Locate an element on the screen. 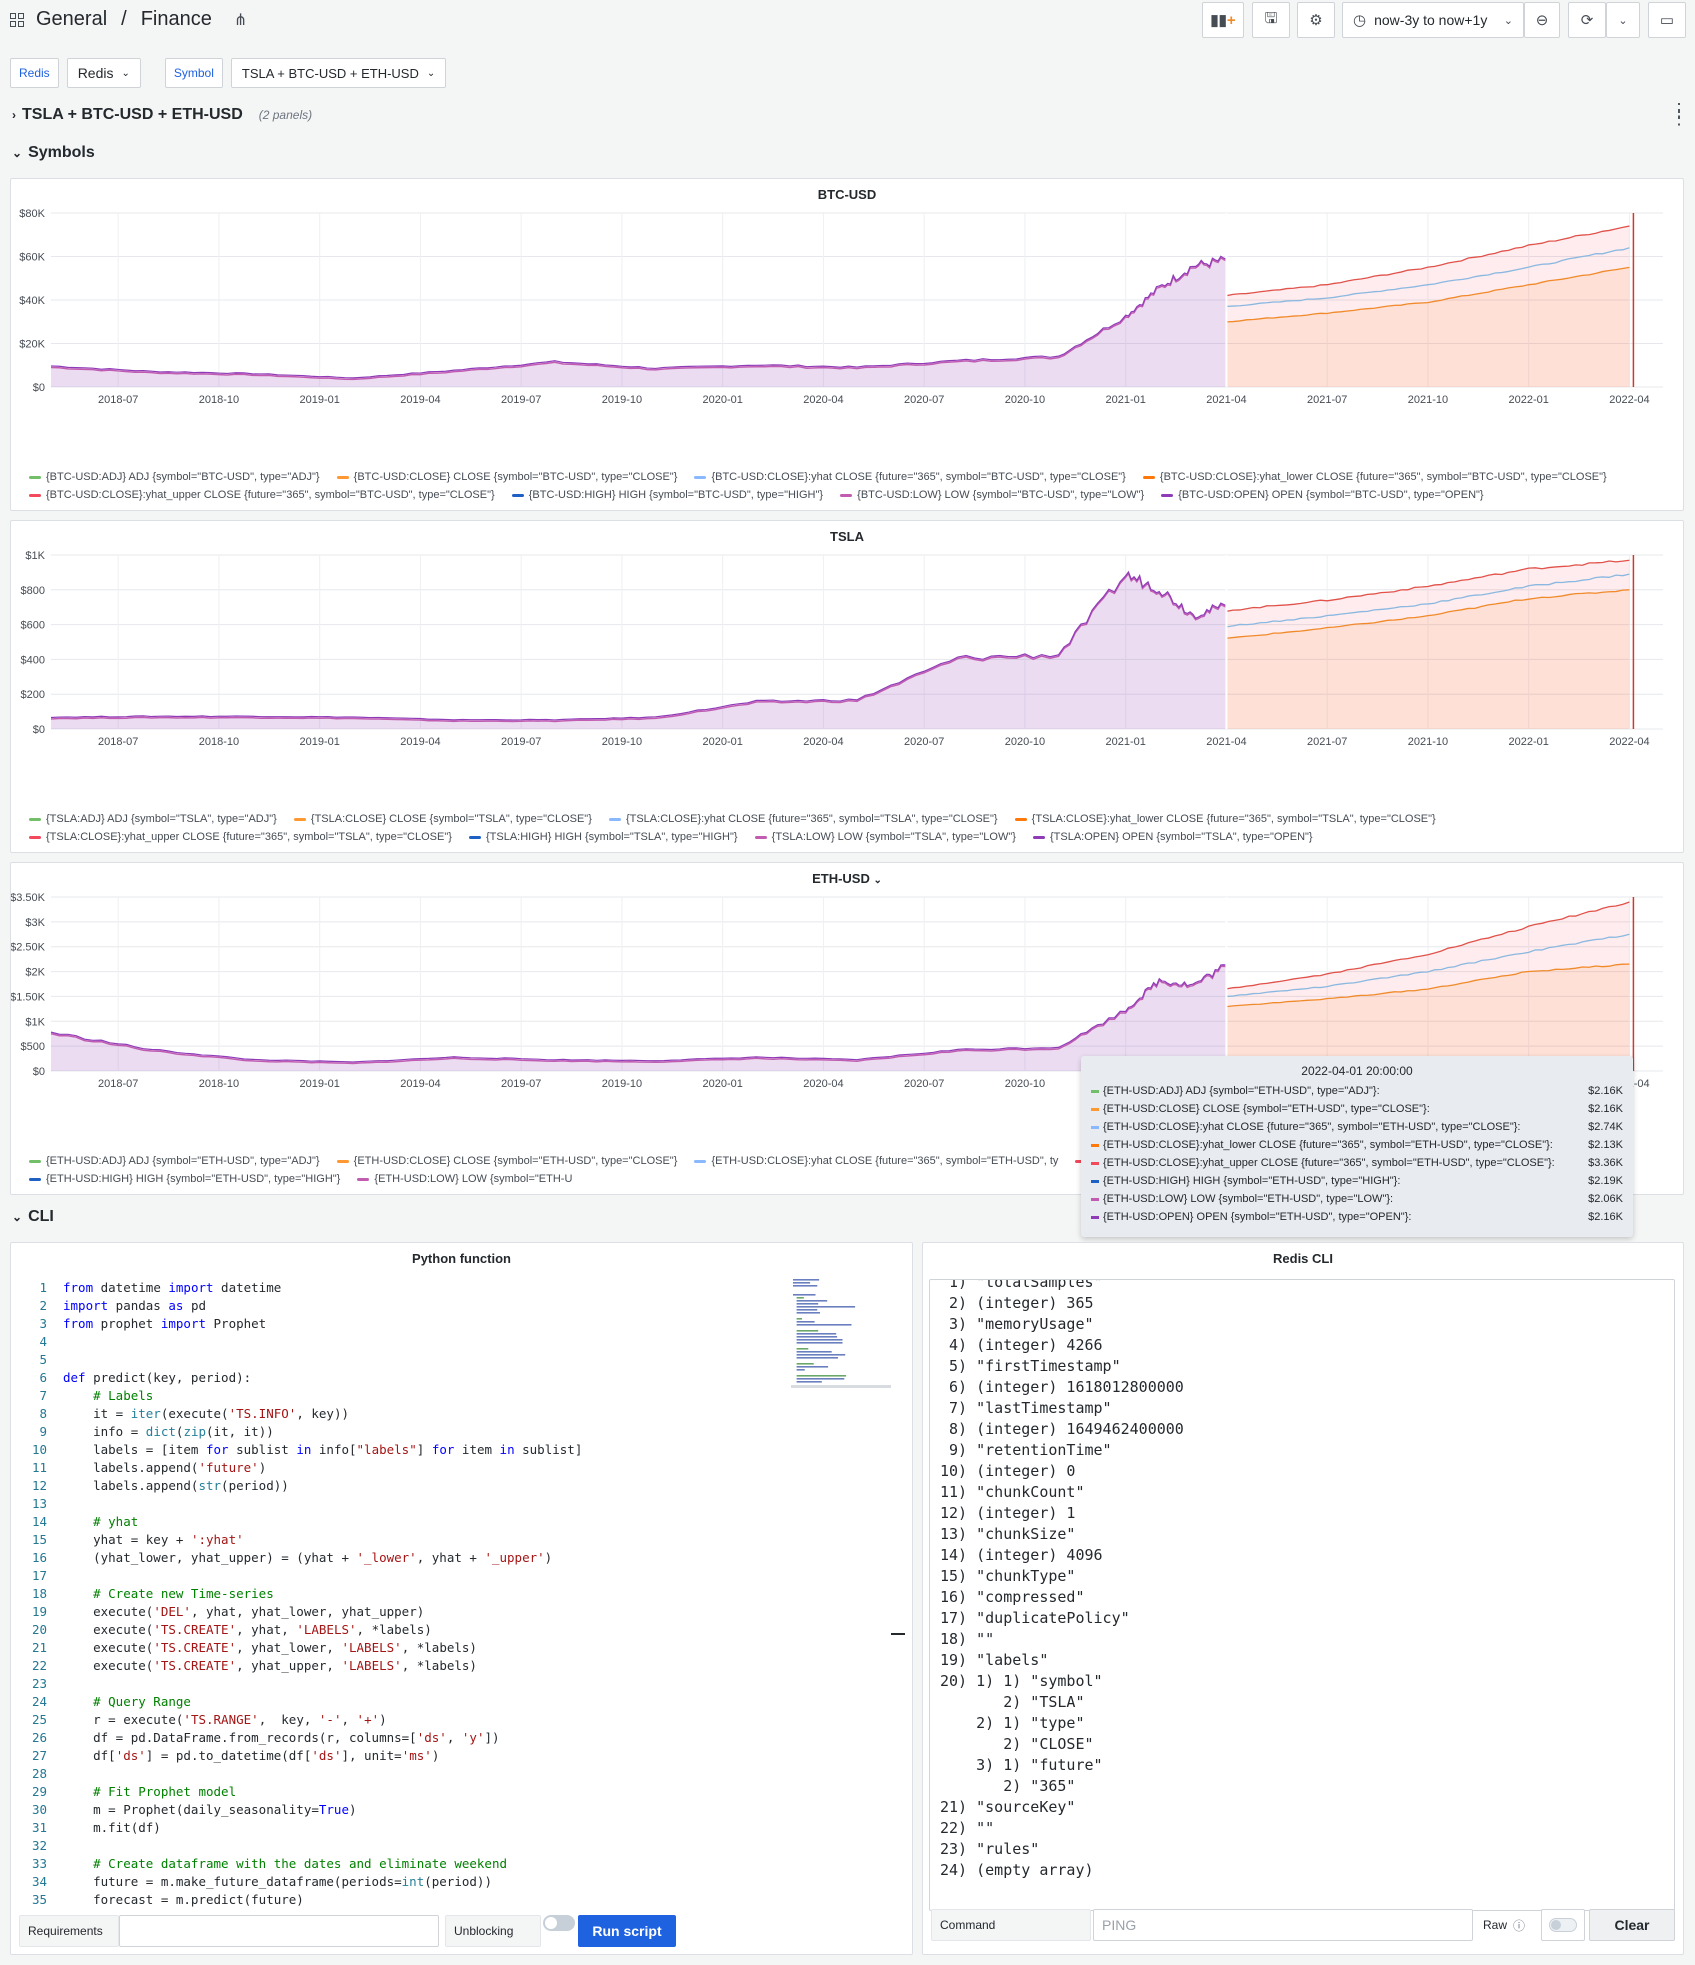 The image size is (1695, 1965). x-tick-label: 2019-01 is located at coordinates (319, 400).